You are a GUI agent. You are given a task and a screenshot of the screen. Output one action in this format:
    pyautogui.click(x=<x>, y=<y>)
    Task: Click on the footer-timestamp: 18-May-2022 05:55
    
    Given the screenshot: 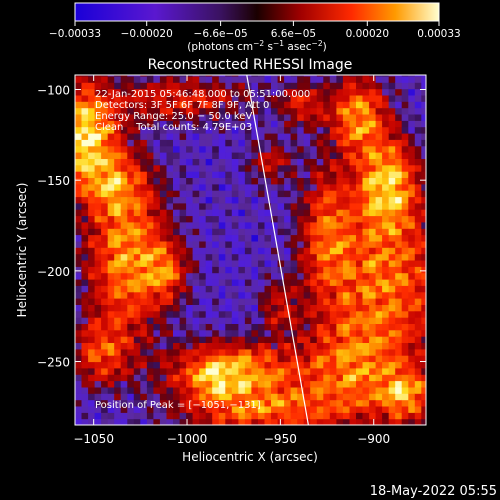 What is the action you would take?
    pyautogui.click(x=433, y=491)
    